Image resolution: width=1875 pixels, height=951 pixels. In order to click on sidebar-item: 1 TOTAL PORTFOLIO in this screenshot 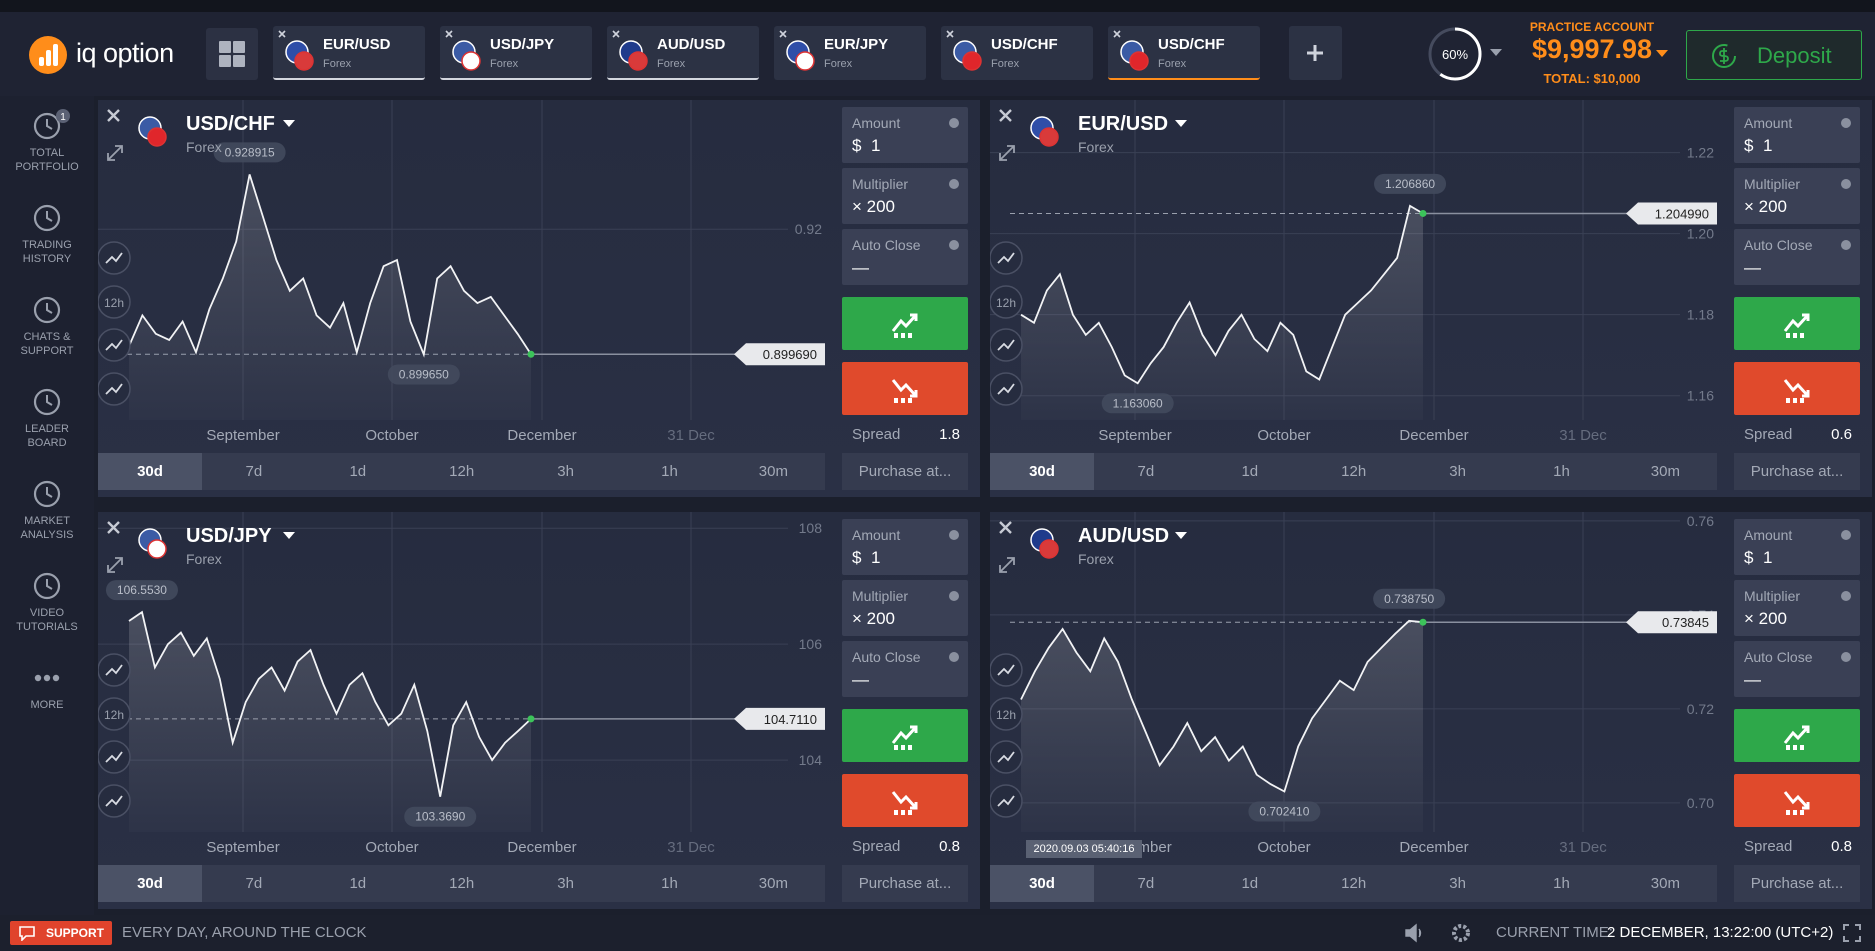, I will do `click(47, 148)`.